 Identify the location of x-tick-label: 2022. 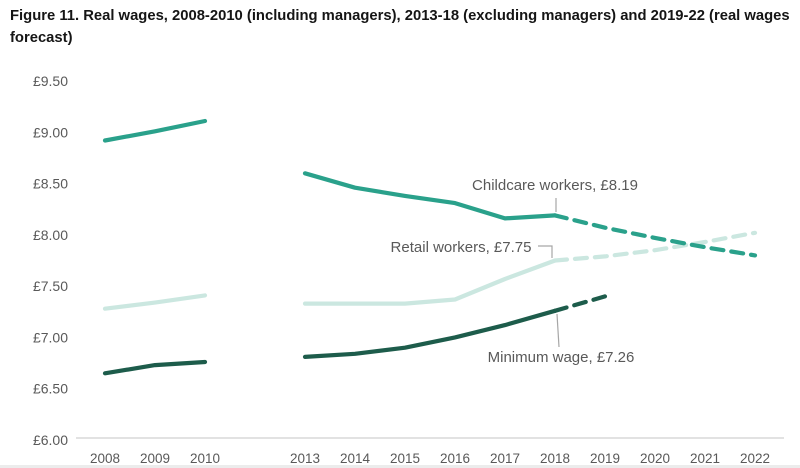
(755, 458).